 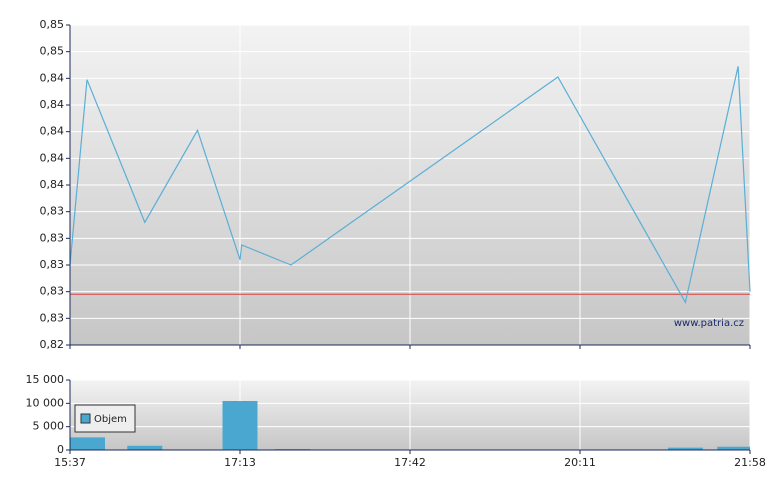 I want to click on legend-swatch, so click(x=85, y=418).